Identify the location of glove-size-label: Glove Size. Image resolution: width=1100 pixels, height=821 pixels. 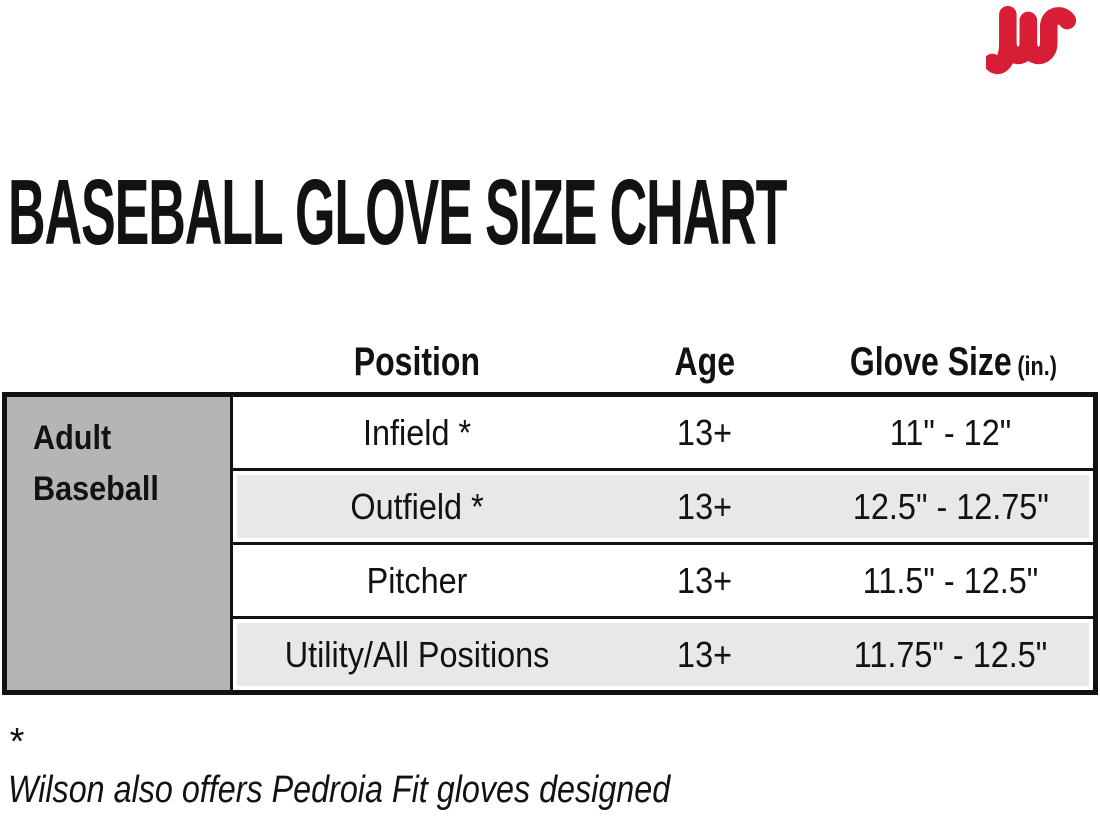
(930, 361).